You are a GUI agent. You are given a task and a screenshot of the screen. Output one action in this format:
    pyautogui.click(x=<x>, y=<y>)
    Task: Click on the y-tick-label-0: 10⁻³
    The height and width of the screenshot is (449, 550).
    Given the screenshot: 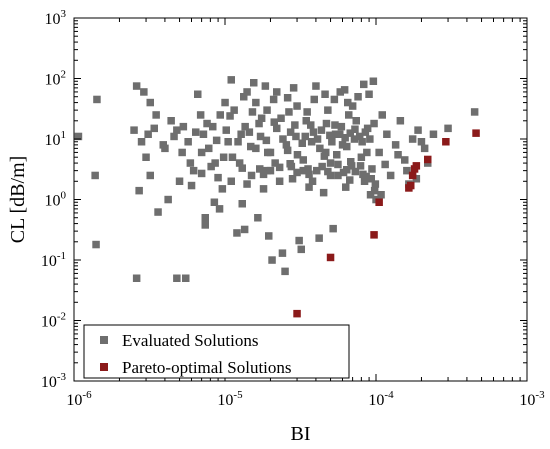 What is the action you would take?
    pyautogui.click(x=54, y=381)
    